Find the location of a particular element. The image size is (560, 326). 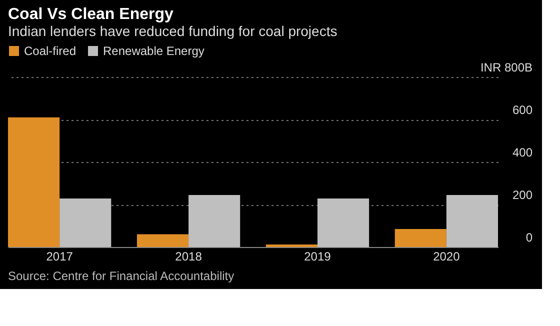

y-tick-label: 600 is located at coordinates (522, 110).